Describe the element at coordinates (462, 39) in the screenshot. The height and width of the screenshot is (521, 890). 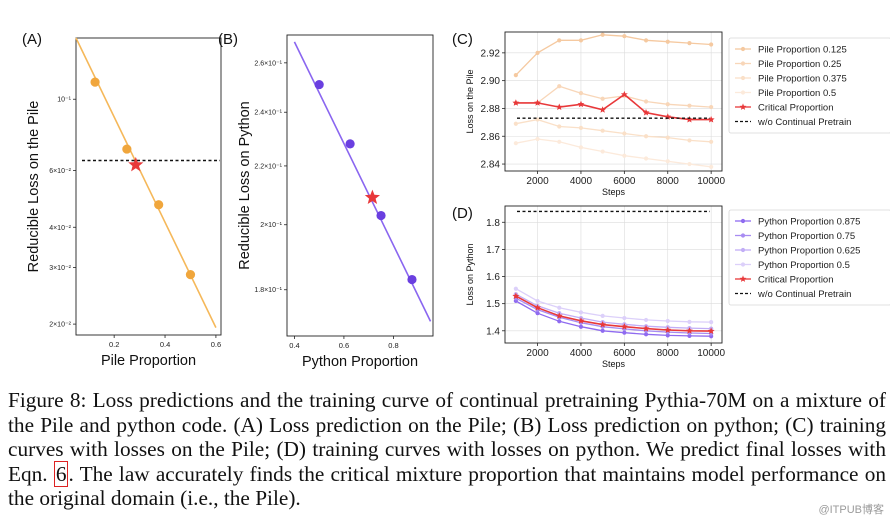
I see `panel-label: (C)` at that location.